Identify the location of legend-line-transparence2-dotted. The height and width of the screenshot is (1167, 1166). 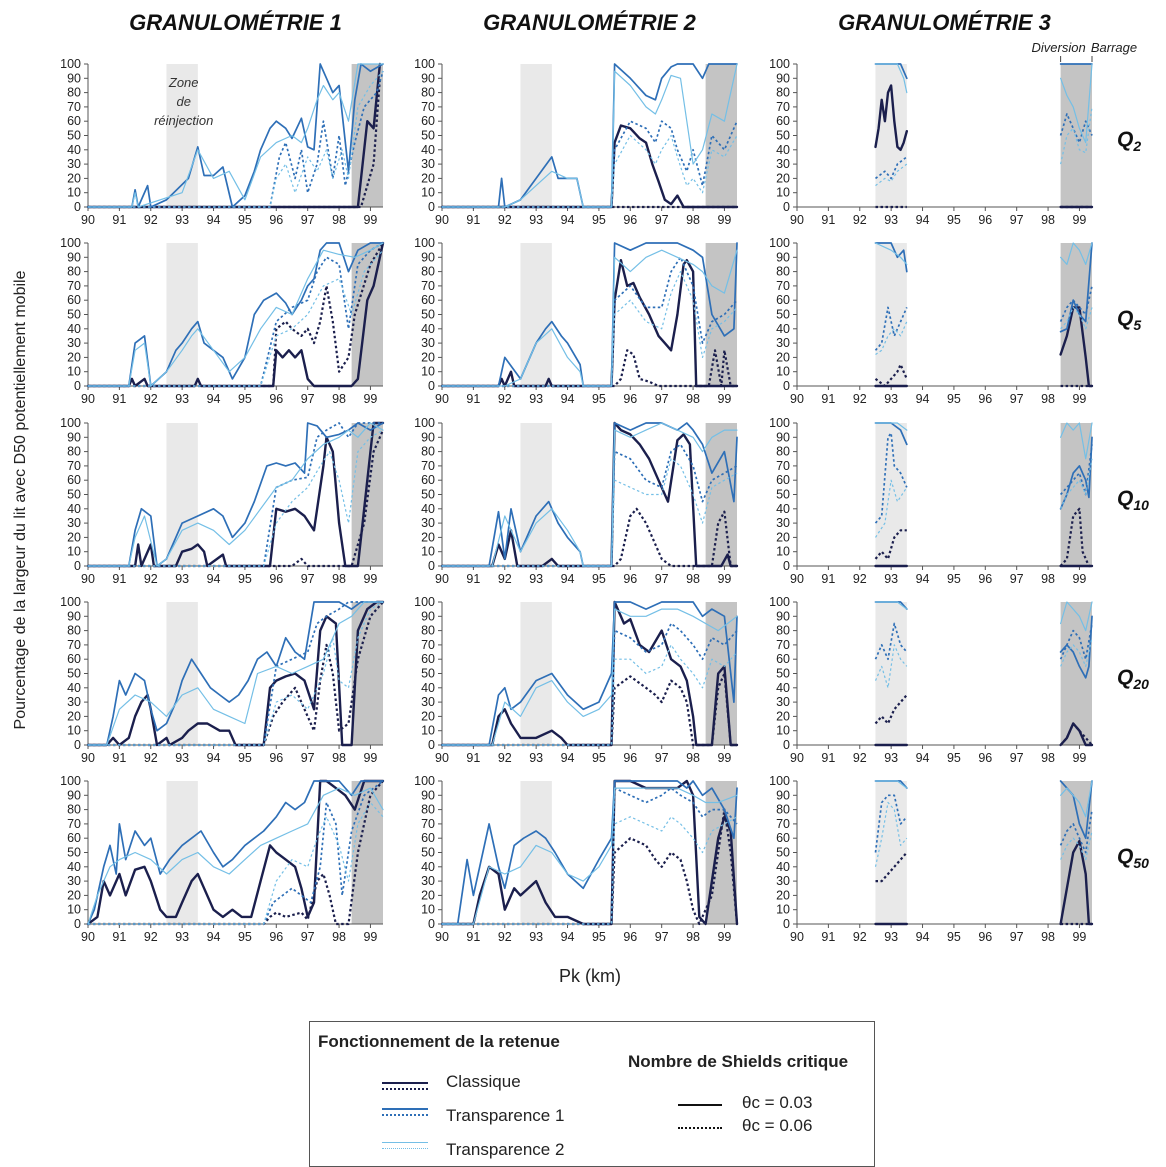
(405, 1148).